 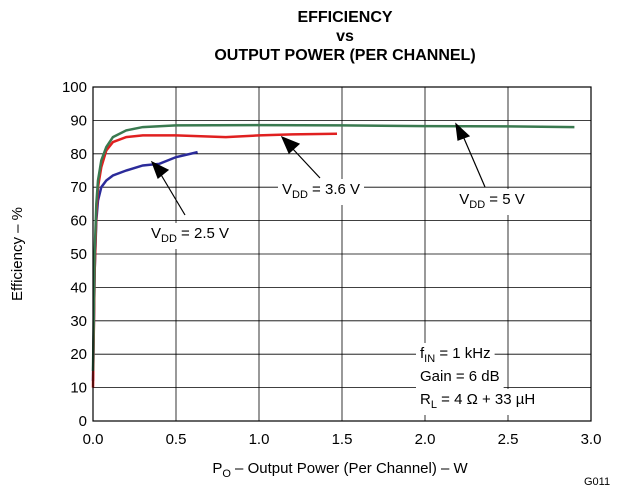 What do you see at coordinates (78, 254) in the screenshot?
I see `y-tick-label: 50` at bounding box center [78, 254].